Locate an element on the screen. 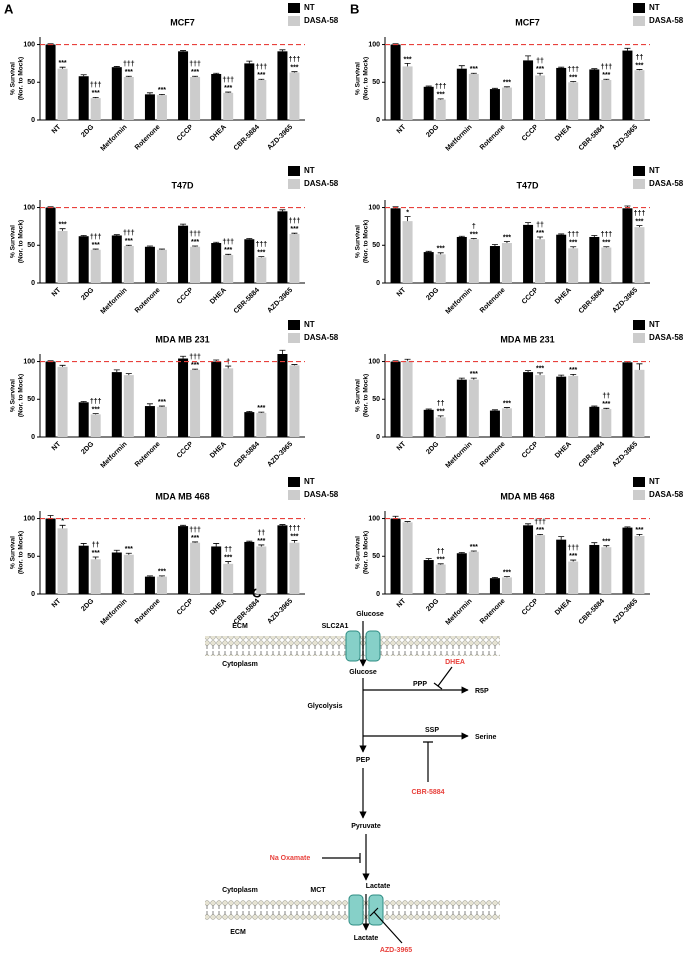 This screenshot has height=962, width=685. diagram-label: SSP is located at coordinates (432, 730).